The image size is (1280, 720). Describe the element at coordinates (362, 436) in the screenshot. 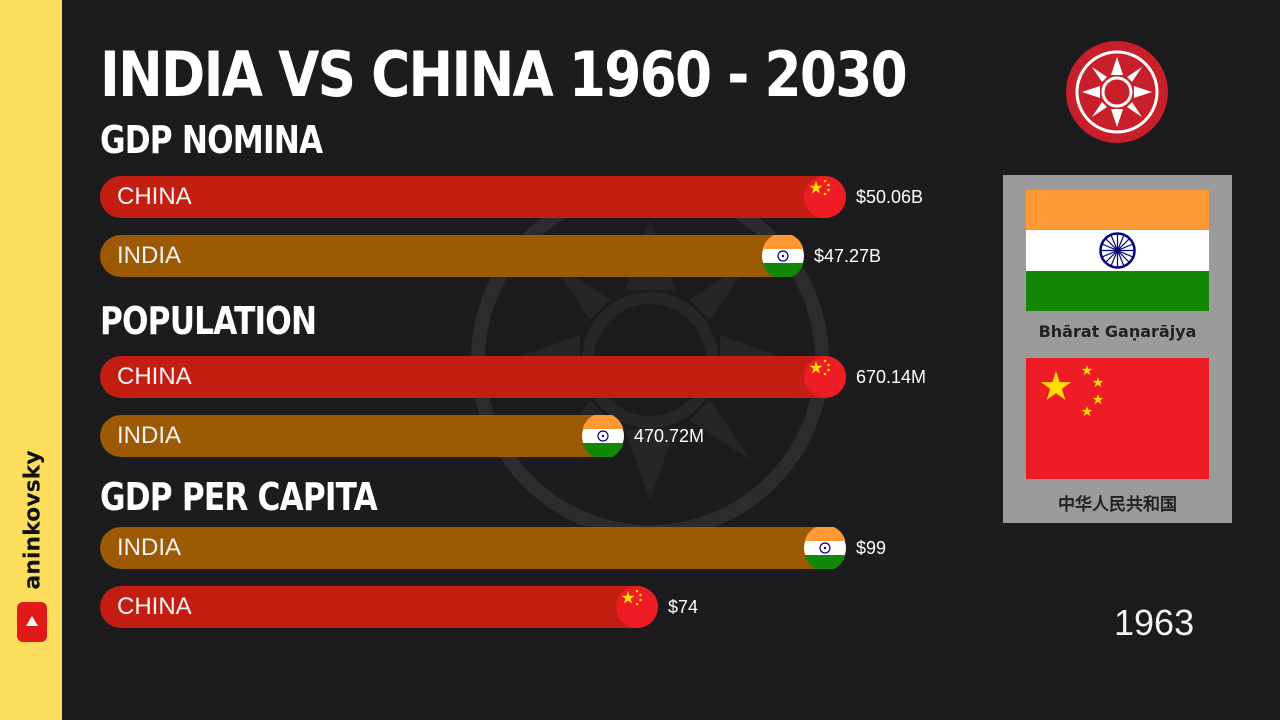

I see `bar-india-1: INDIA` at that location.